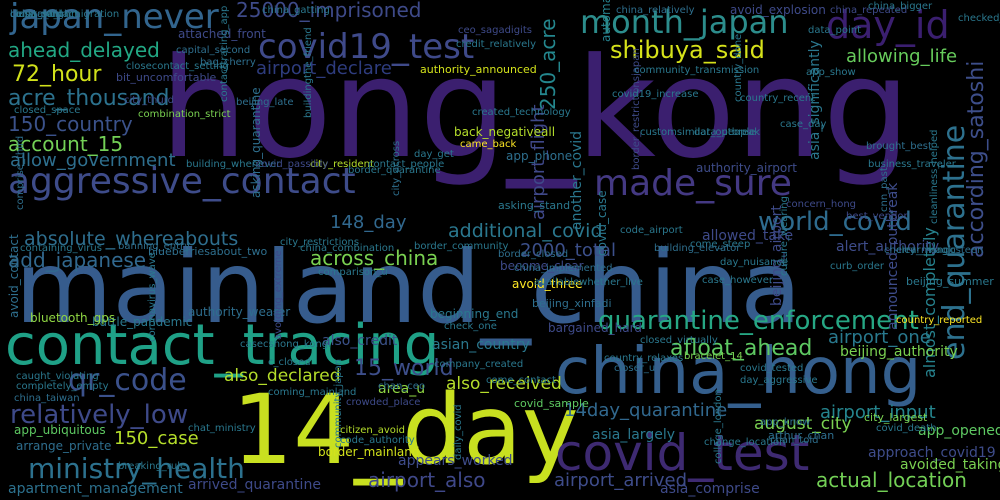 The image size is (1000, 500). What do you see at coordinates (684, 22) in the screenshot?
I see `cloud-word: month_japan` at bounding box center [684, 22].